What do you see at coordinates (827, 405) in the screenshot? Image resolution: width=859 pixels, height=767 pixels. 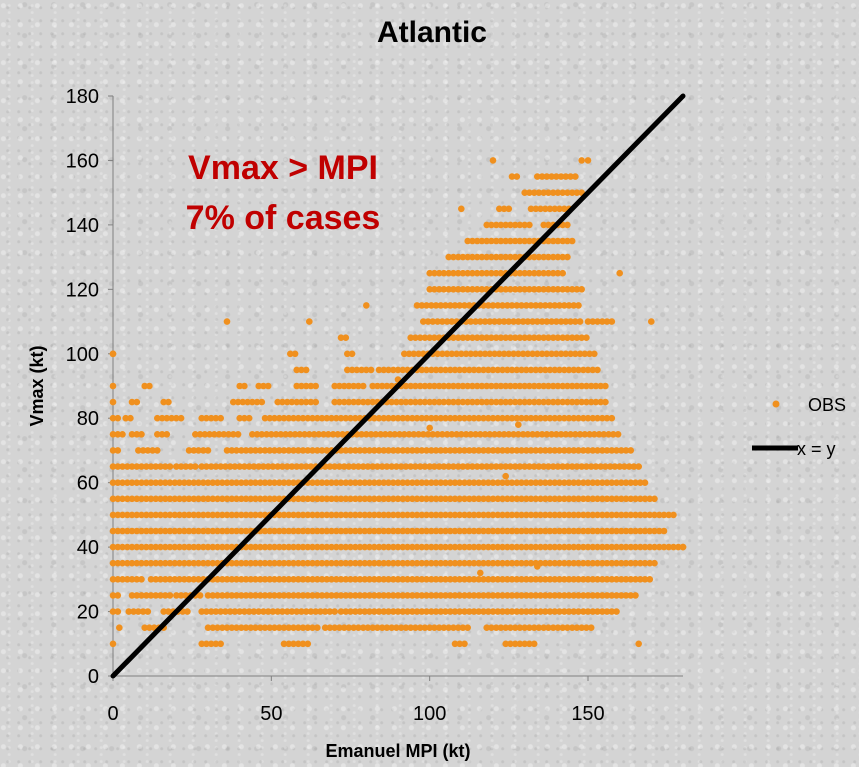 I see `legend-label-obs: OBS` at bounding box center [827, 405].